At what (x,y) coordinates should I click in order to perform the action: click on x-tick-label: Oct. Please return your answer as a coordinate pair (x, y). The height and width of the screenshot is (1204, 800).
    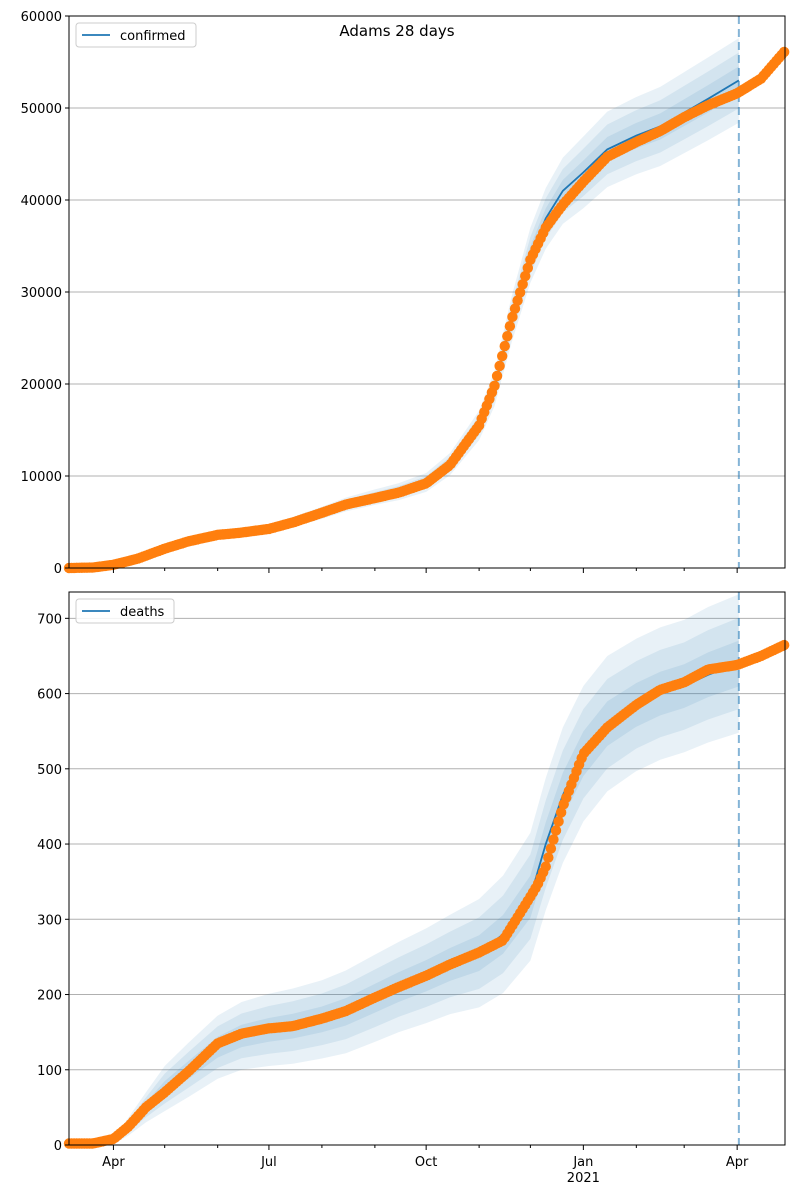
    Looking at the image, I should click on (426, 1162).